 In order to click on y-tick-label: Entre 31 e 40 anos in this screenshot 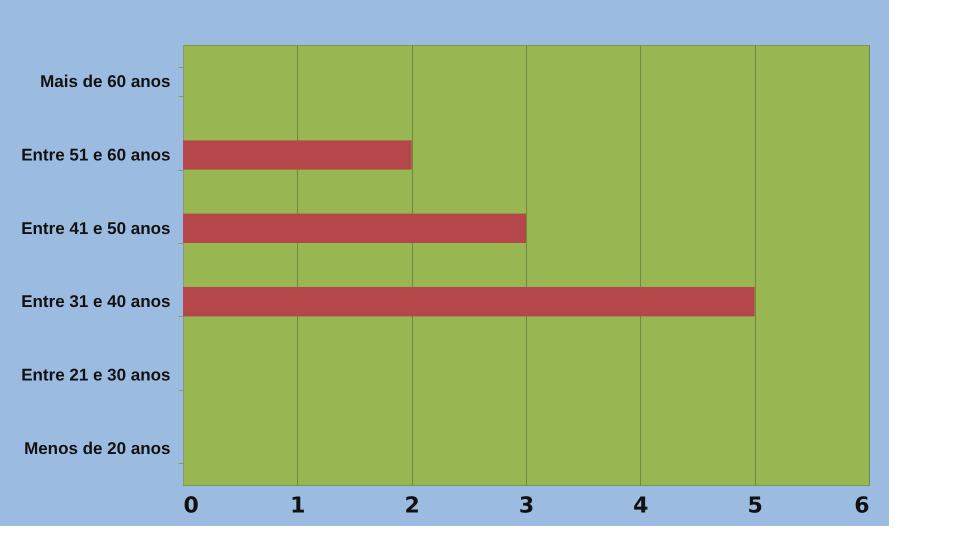, I will do `click(95, 302)`.